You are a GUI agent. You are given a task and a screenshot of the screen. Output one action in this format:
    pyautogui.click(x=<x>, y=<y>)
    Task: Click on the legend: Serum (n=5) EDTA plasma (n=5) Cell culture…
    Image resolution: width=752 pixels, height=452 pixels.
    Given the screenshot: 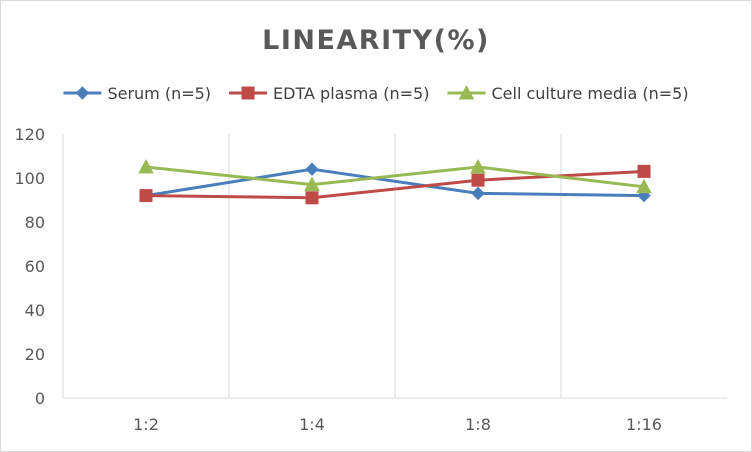 What is the action you would take?
    pyautogui.click(x=376, y=93)
    